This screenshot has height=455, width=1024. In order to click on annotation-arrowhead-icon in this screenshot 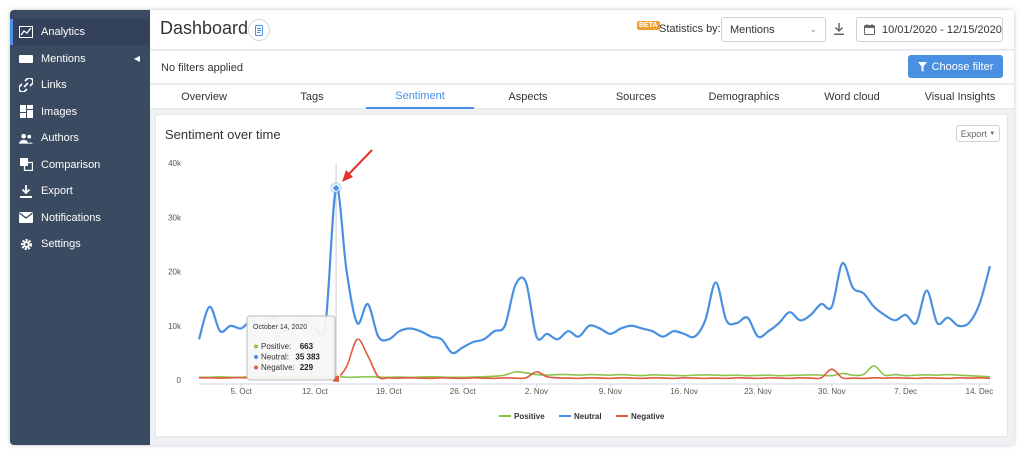, I will do `click(347, 176)`.